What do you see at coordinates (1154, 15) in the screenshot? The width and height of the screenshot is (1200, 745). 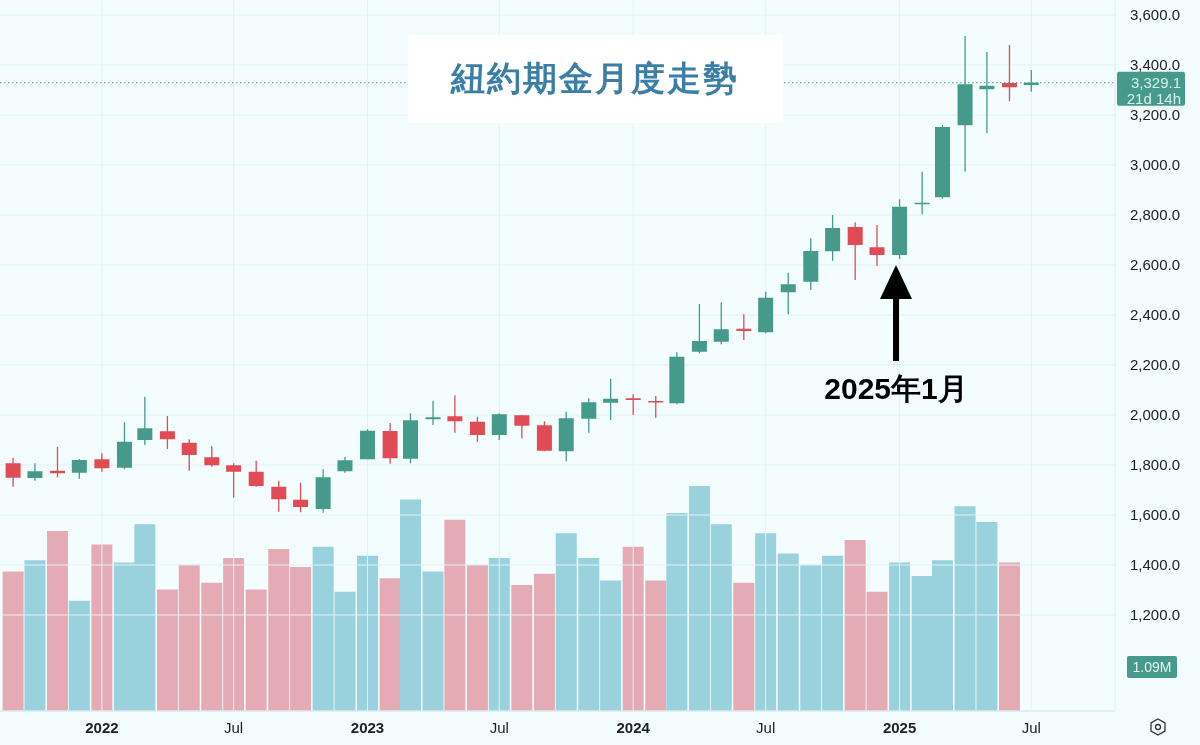 I see `y-tick-label: 3,600.0` at bounding box center [1154, 15].